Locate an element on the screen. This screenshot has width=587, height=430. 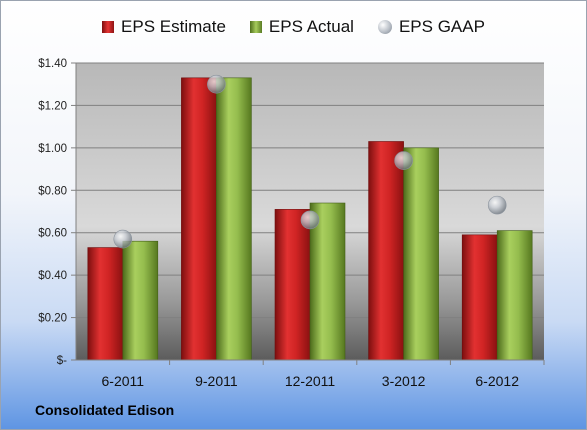
legend-item-eps-actual: EPS Actual is located at coordinates (301, 27).